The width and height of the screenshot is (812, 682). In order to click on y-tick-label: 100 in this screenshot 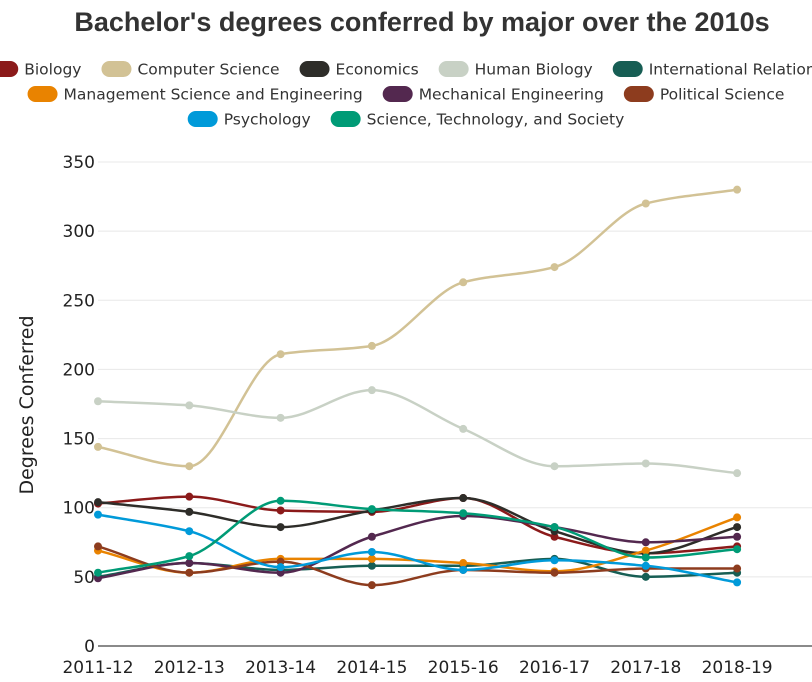, I will do `click(79, 509)`.